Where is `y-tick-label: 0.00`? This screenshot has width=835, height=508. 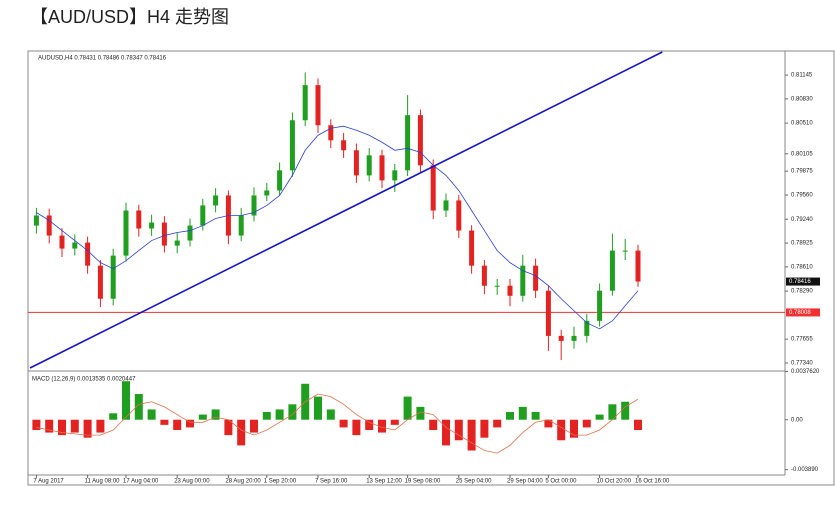
y-tick-label: 0.00 is located at coordinates (797, 420).